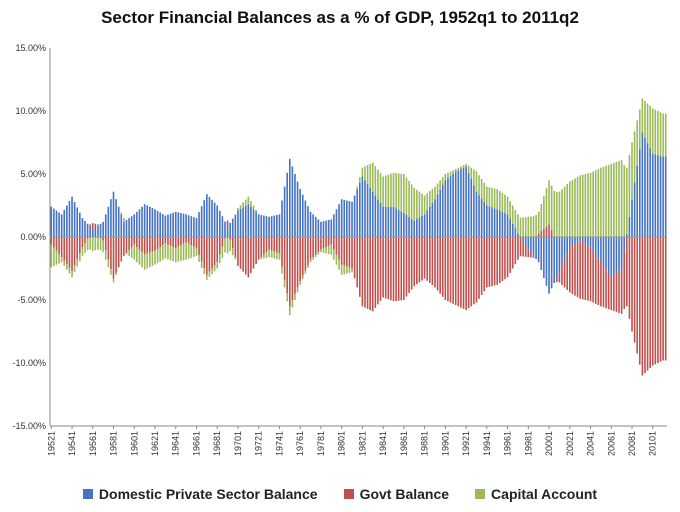  I want to click on x-tick-label: 19581, so click(114, 443).